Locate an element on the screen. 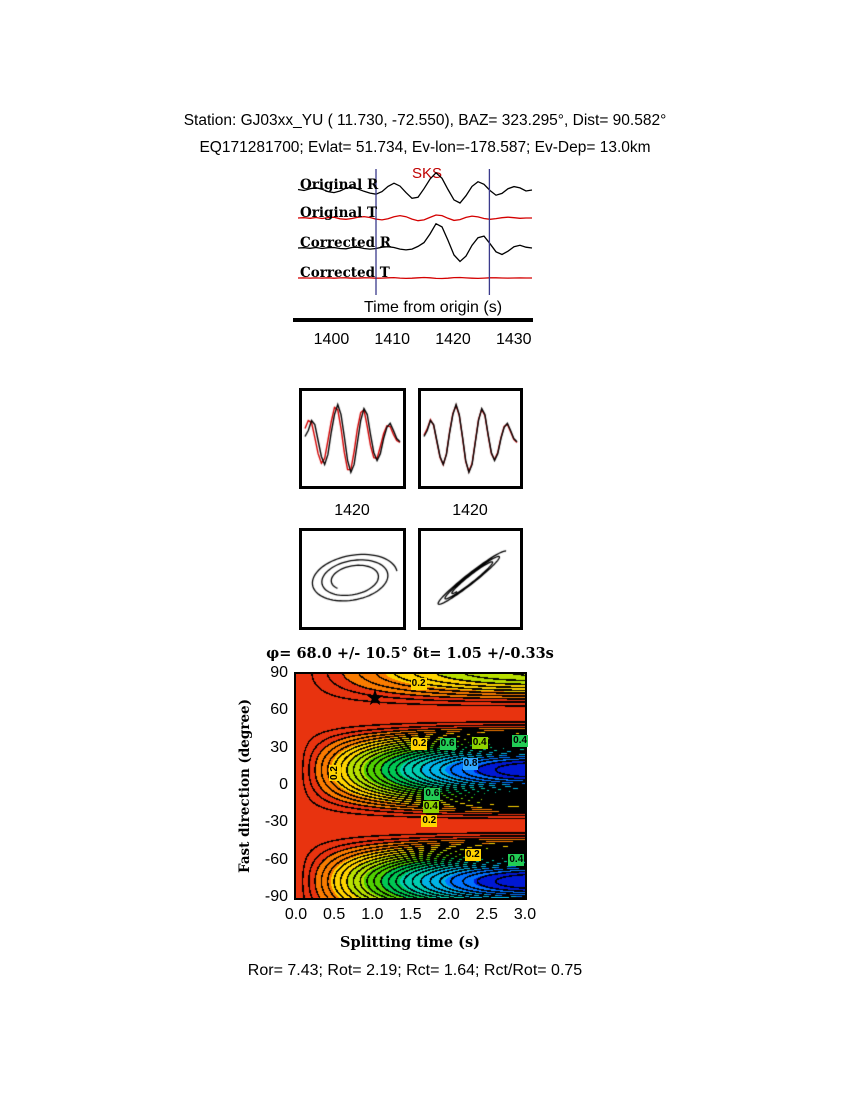  time-axis-title: Time from origin (s) is located at coordinates (433, 307).